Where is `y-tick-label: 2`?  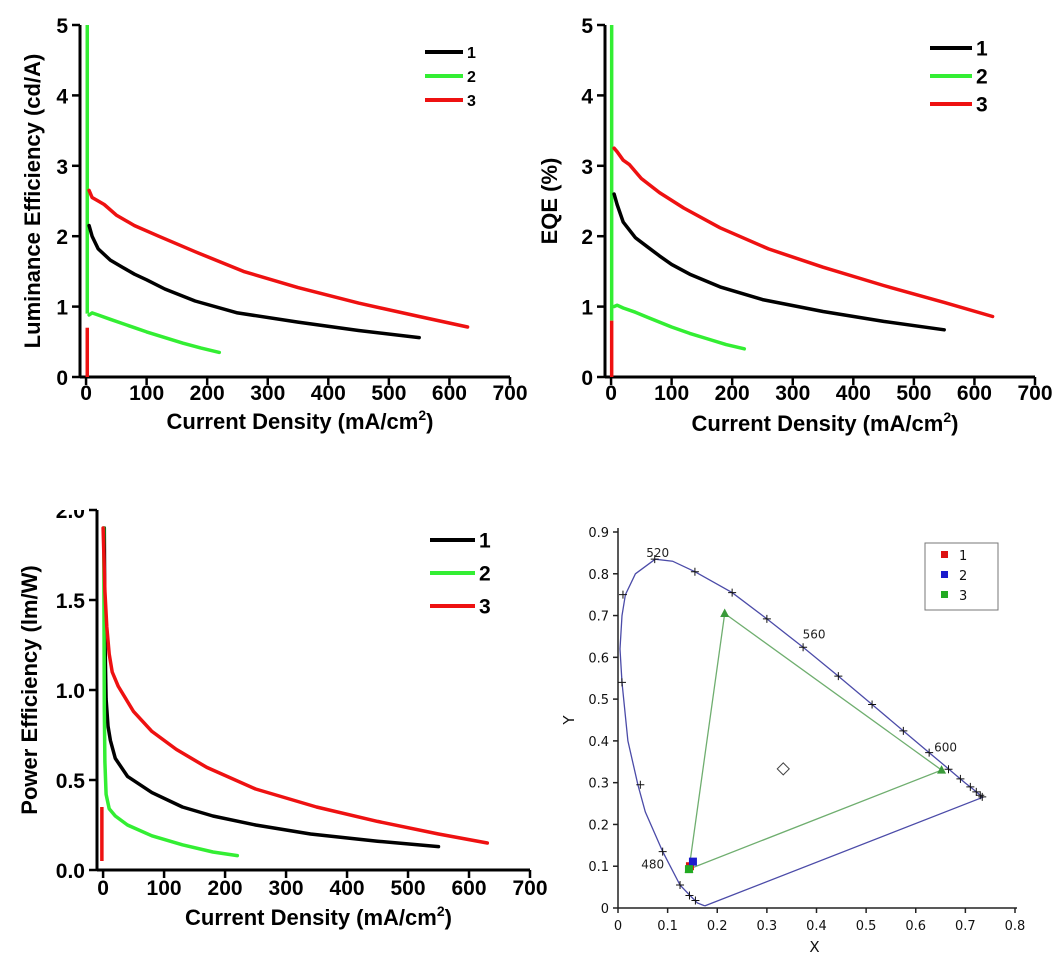
y-tick-label: 2 is located at coordinates (62, 237).